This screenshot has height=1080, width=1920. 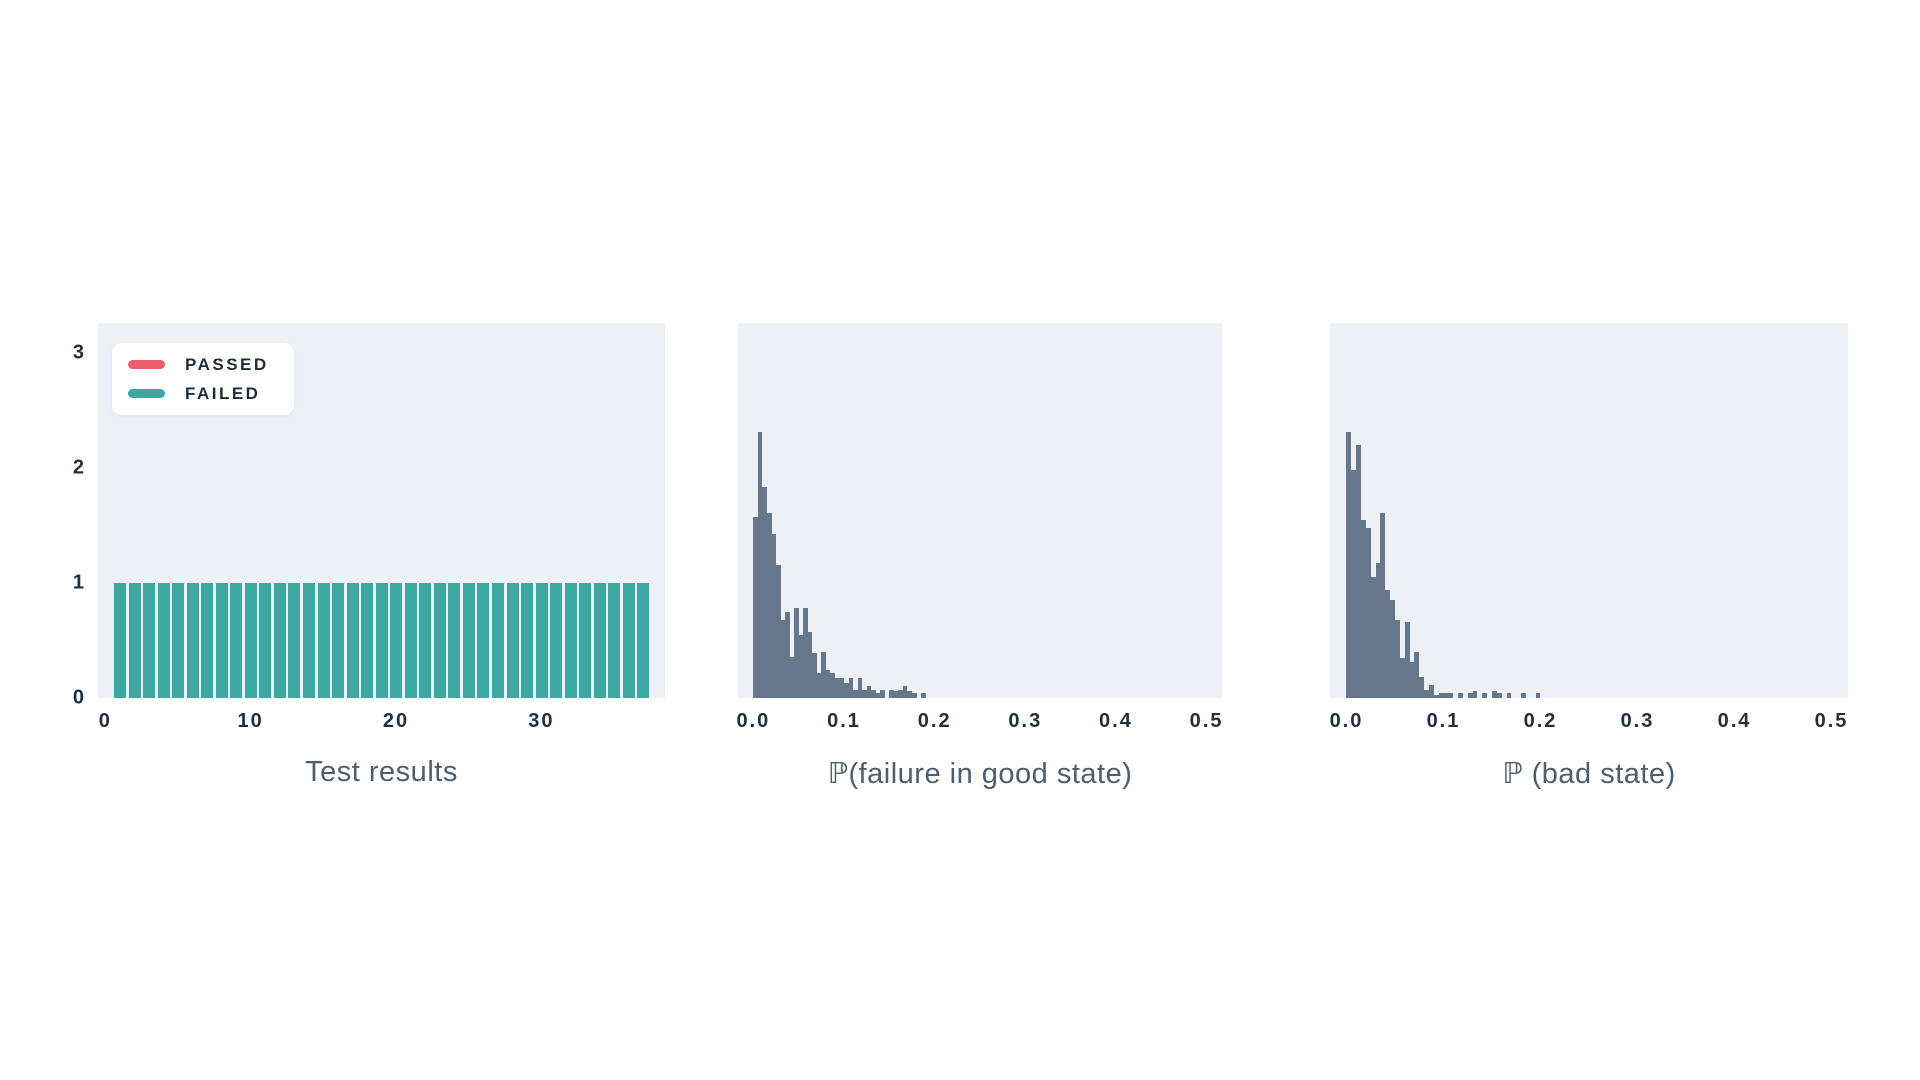 I want to click on histogram-p-bad-state, so click(x=1589, y=510).